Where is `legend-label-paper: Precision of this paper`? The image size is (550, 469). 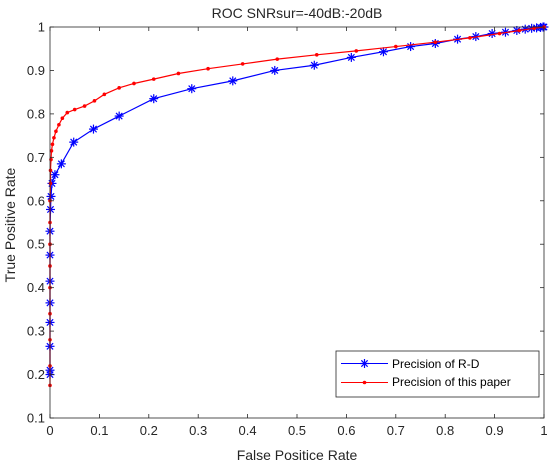
legend-label-paper: Precision of this paper is located at coordinates (451, 382).